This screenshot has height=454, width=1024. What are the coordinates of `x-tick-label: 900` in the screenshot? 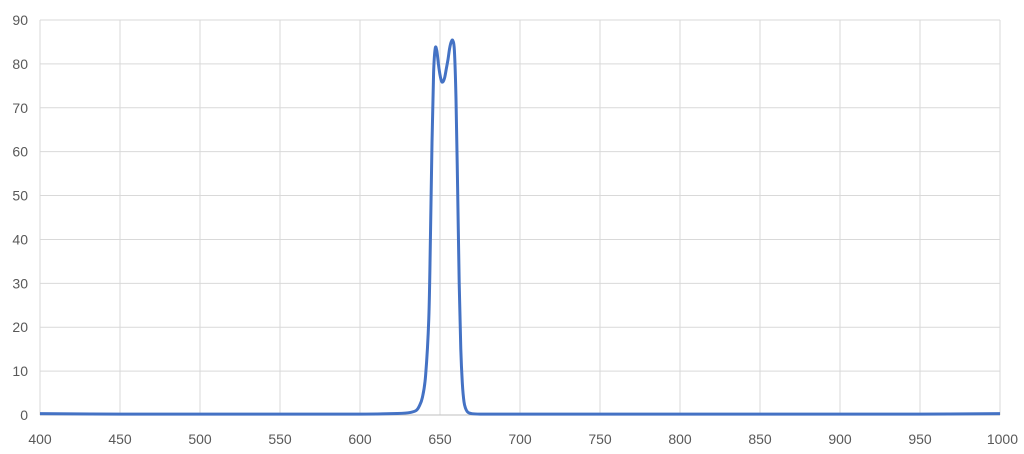 It's located at (840, 439).